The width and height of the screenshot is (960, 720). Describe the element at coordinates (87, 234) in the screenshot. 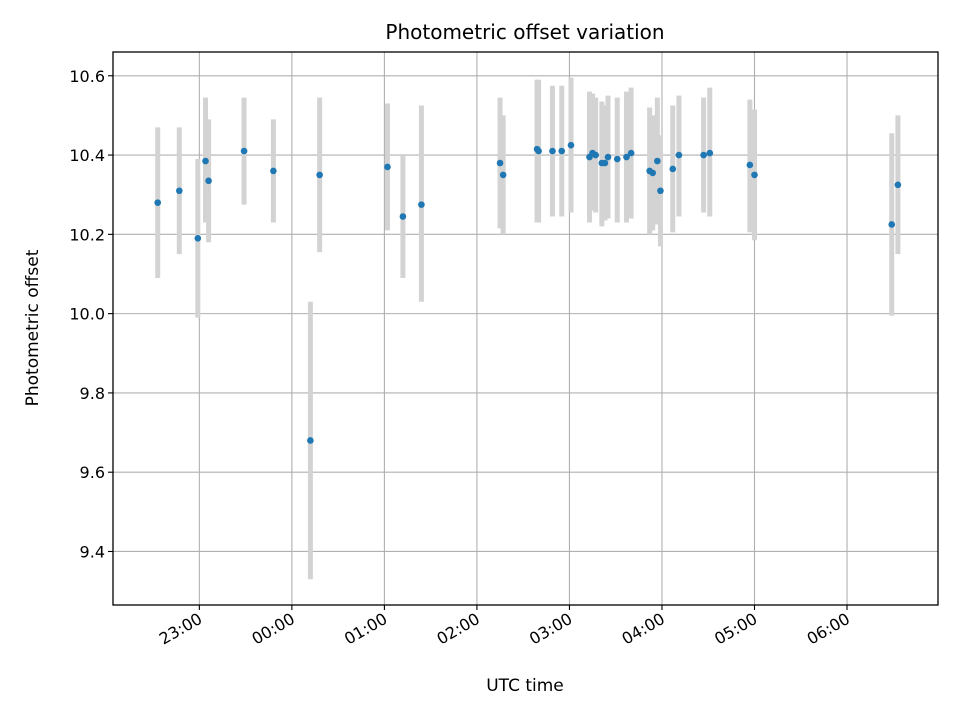

I see `y-tick-label: 10.2` at that location.